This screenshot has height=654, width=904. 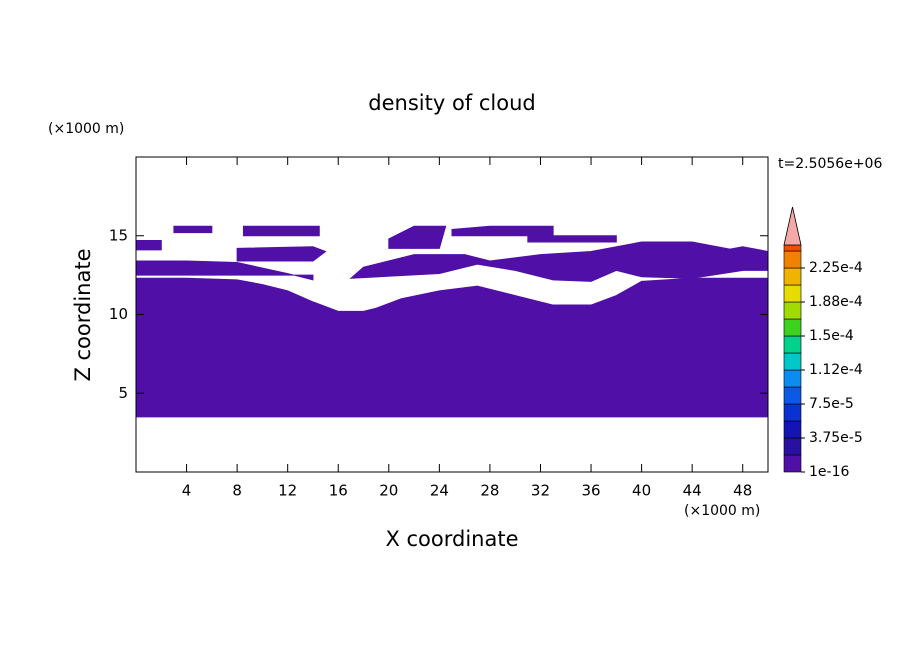 I want to click on x-unit: (×1000 m), so click(x=722, y=511).